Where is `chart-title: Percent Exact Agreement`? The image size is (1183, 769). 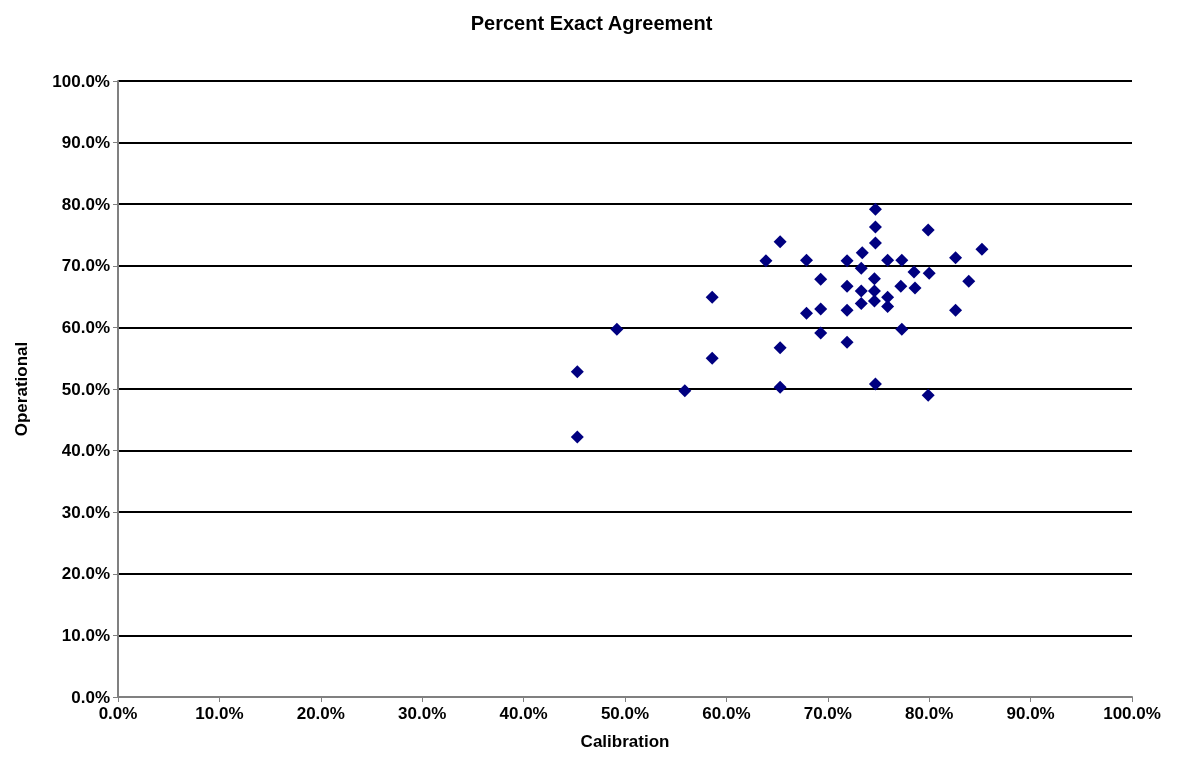 chart-title: Percent Exact Agreement is located at coordinates (591, 23).